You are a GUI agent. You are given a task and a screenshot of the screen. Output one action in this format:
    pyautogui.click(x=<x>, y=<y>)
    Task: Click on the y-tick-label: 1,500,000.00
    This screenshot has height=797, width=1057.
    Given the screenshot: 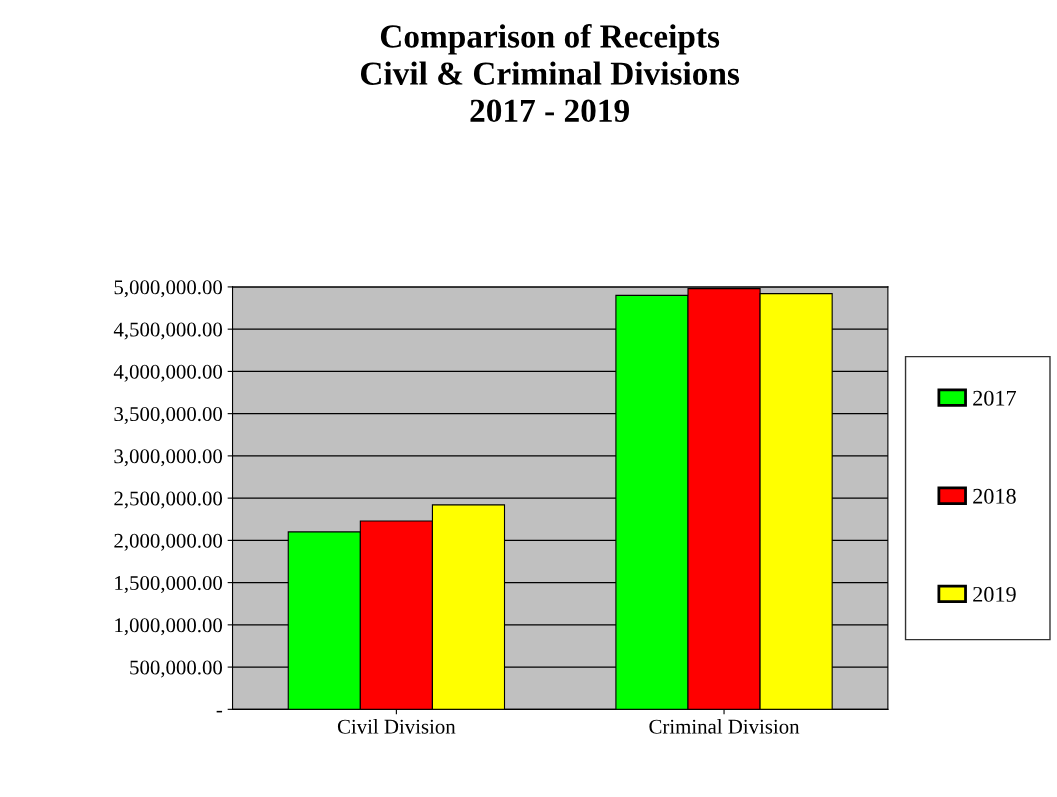 What is the action you would take?
    pyautogui.click(x=169, y=584)
    